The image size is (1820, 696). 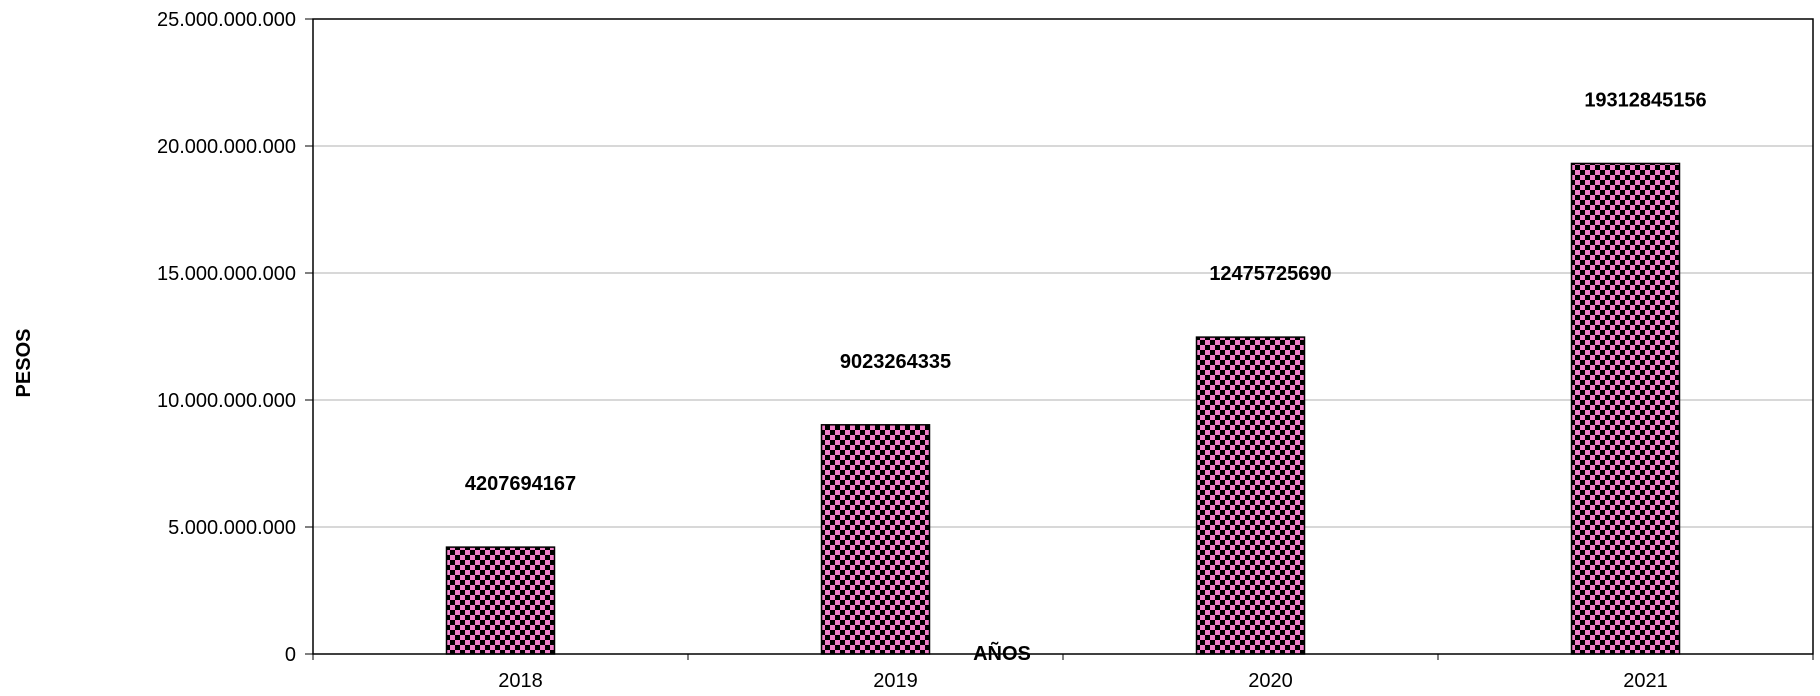 I want to click on x-tick-label: 2018, so click(x=520, y=681).